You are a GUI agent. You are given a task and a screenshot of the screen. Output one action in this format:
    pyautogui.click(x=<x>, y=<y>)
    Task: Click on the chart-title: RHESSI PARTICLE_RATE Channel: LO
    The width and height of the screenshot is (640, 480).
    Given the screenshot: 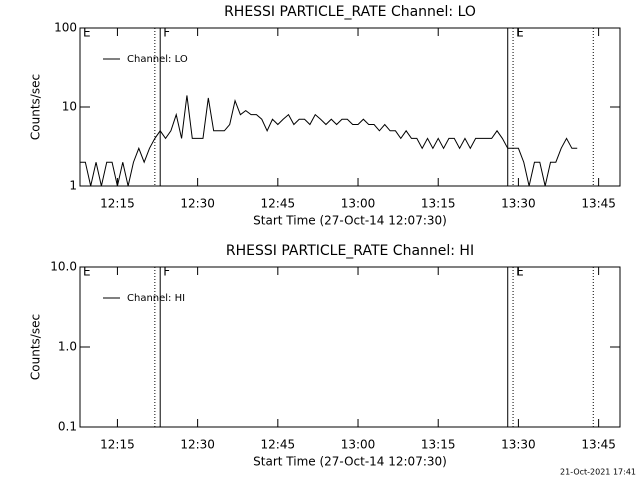 What is the action you would take?
    pyautogui.click(x=350, y=12)
    